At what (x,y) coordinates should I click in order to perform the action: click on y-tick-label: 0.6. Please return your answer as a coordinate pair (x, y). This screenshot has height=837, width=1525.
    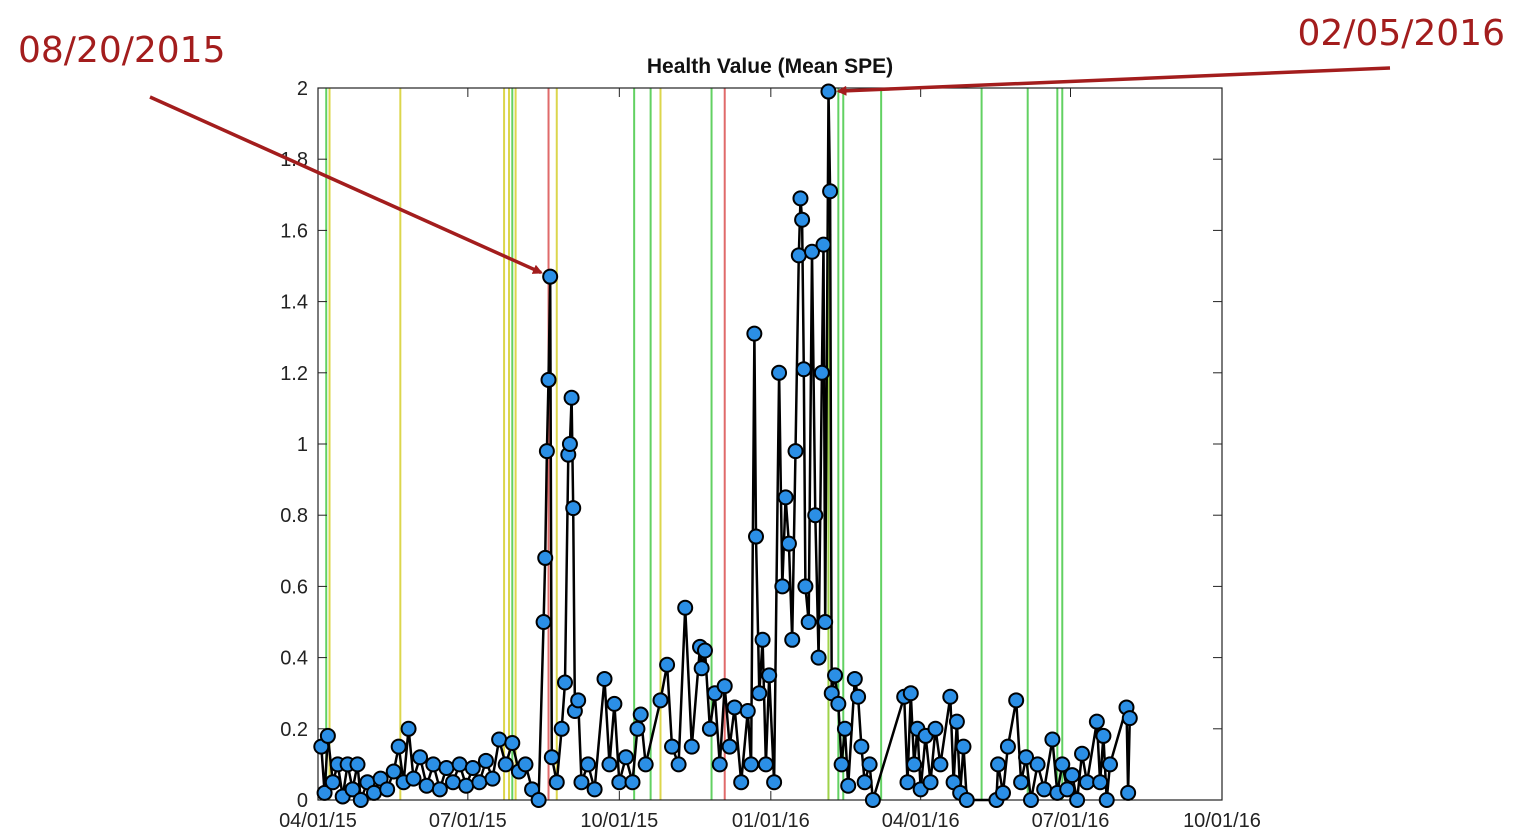
    Looking at the image, I should click on (294, 587).